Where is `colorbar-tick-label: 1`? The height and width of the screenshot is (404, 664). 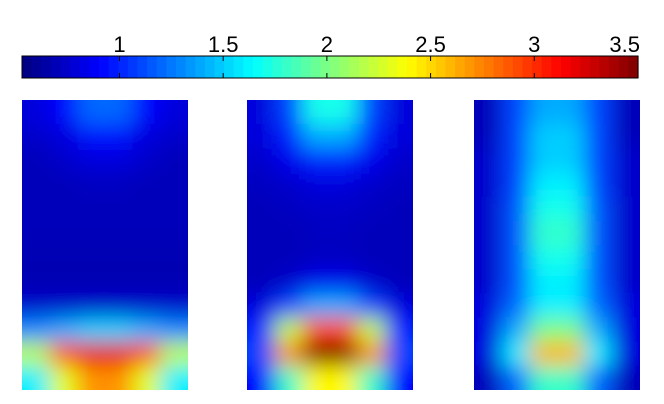
colorbar-tick-label: 1 is located at coordinates (119, 44).